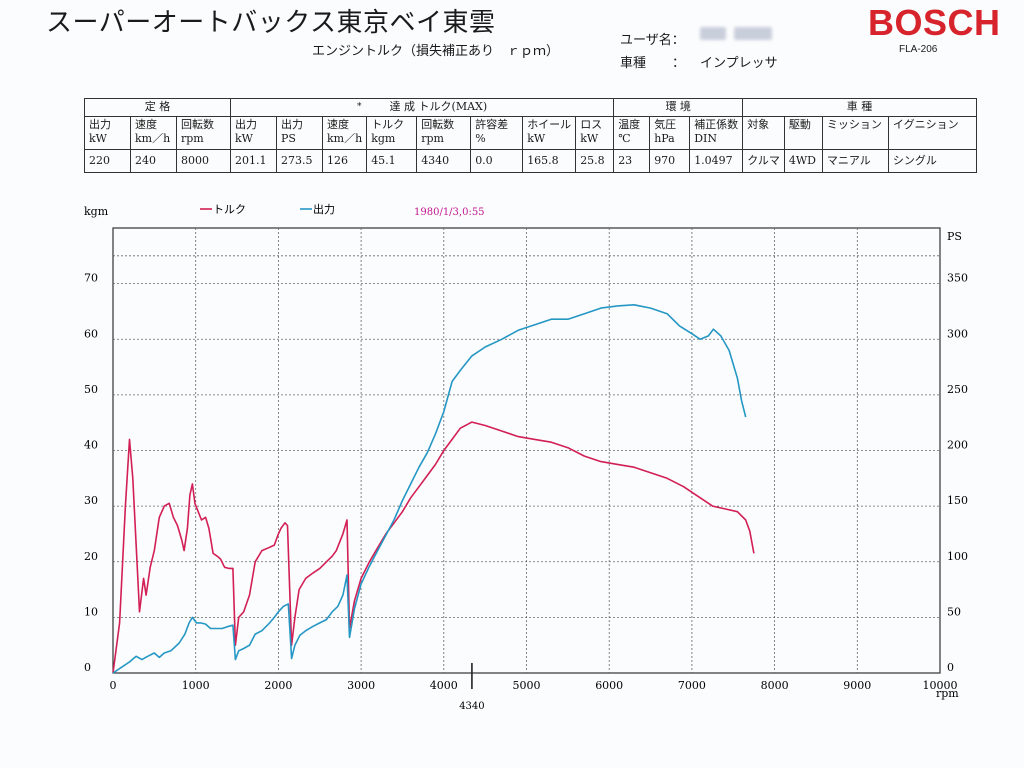 Image resolution: width=1024 pixels, height=768 pixels. I want to click on x-tick-label: 5000, so click(527, 685).